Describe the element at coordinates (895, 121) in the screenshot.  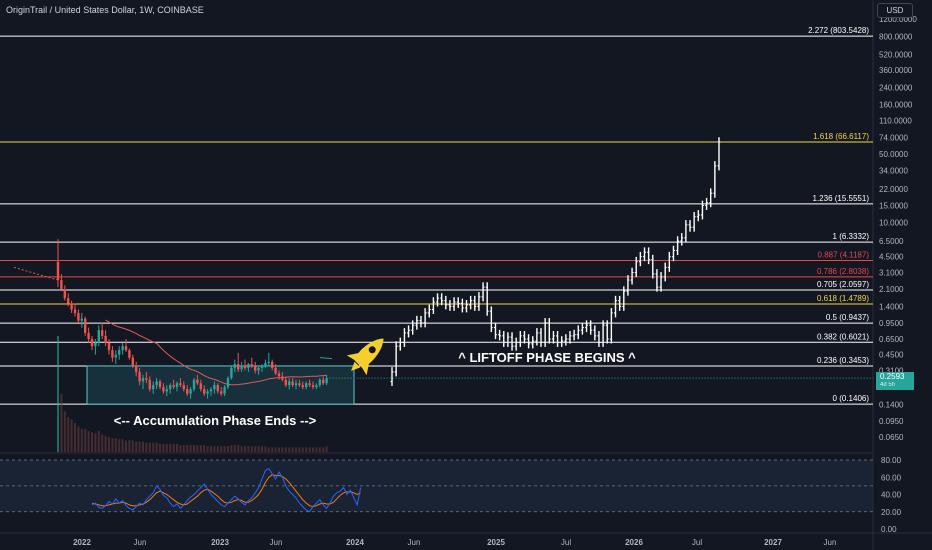
I see `y-tick-label: 110.0000` at that location.